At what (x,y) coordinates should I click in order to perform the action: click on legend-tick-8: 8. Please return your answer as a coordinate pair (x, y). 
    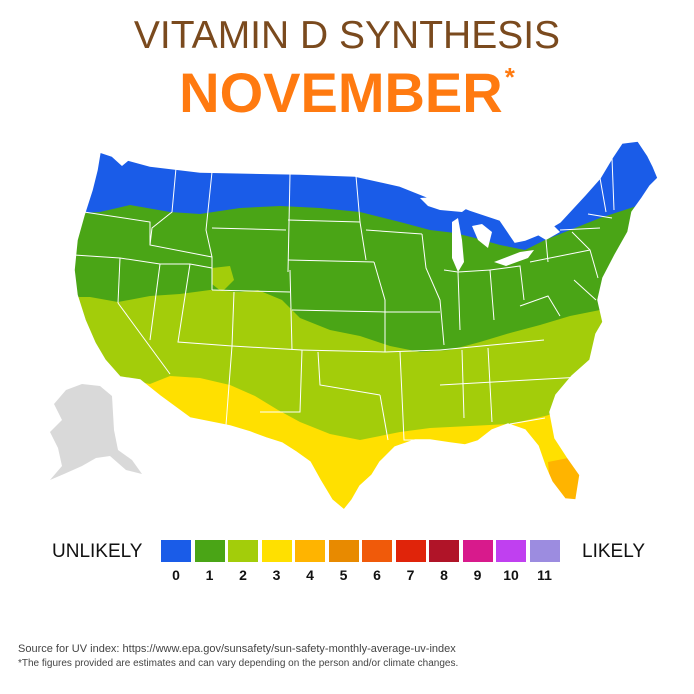
    Looking at the image, I should click on (444, 575).